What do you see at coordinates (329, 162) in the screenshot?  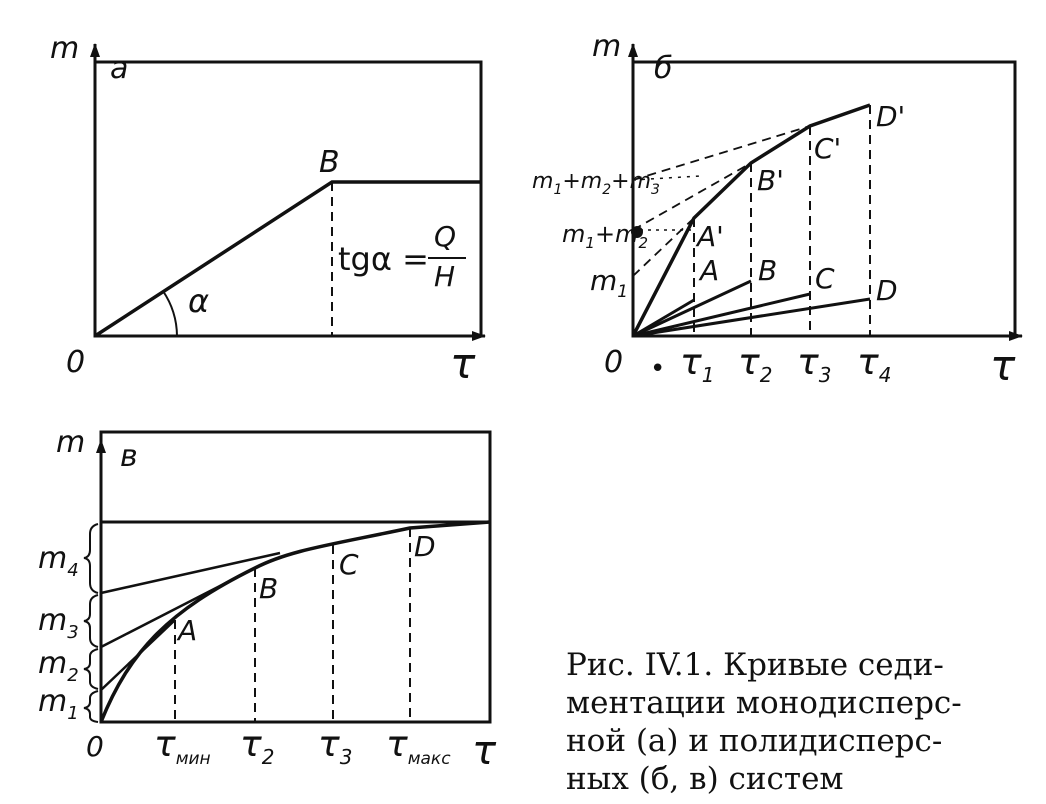 I see `point-b-label: B` at bounding box center [329, 162].